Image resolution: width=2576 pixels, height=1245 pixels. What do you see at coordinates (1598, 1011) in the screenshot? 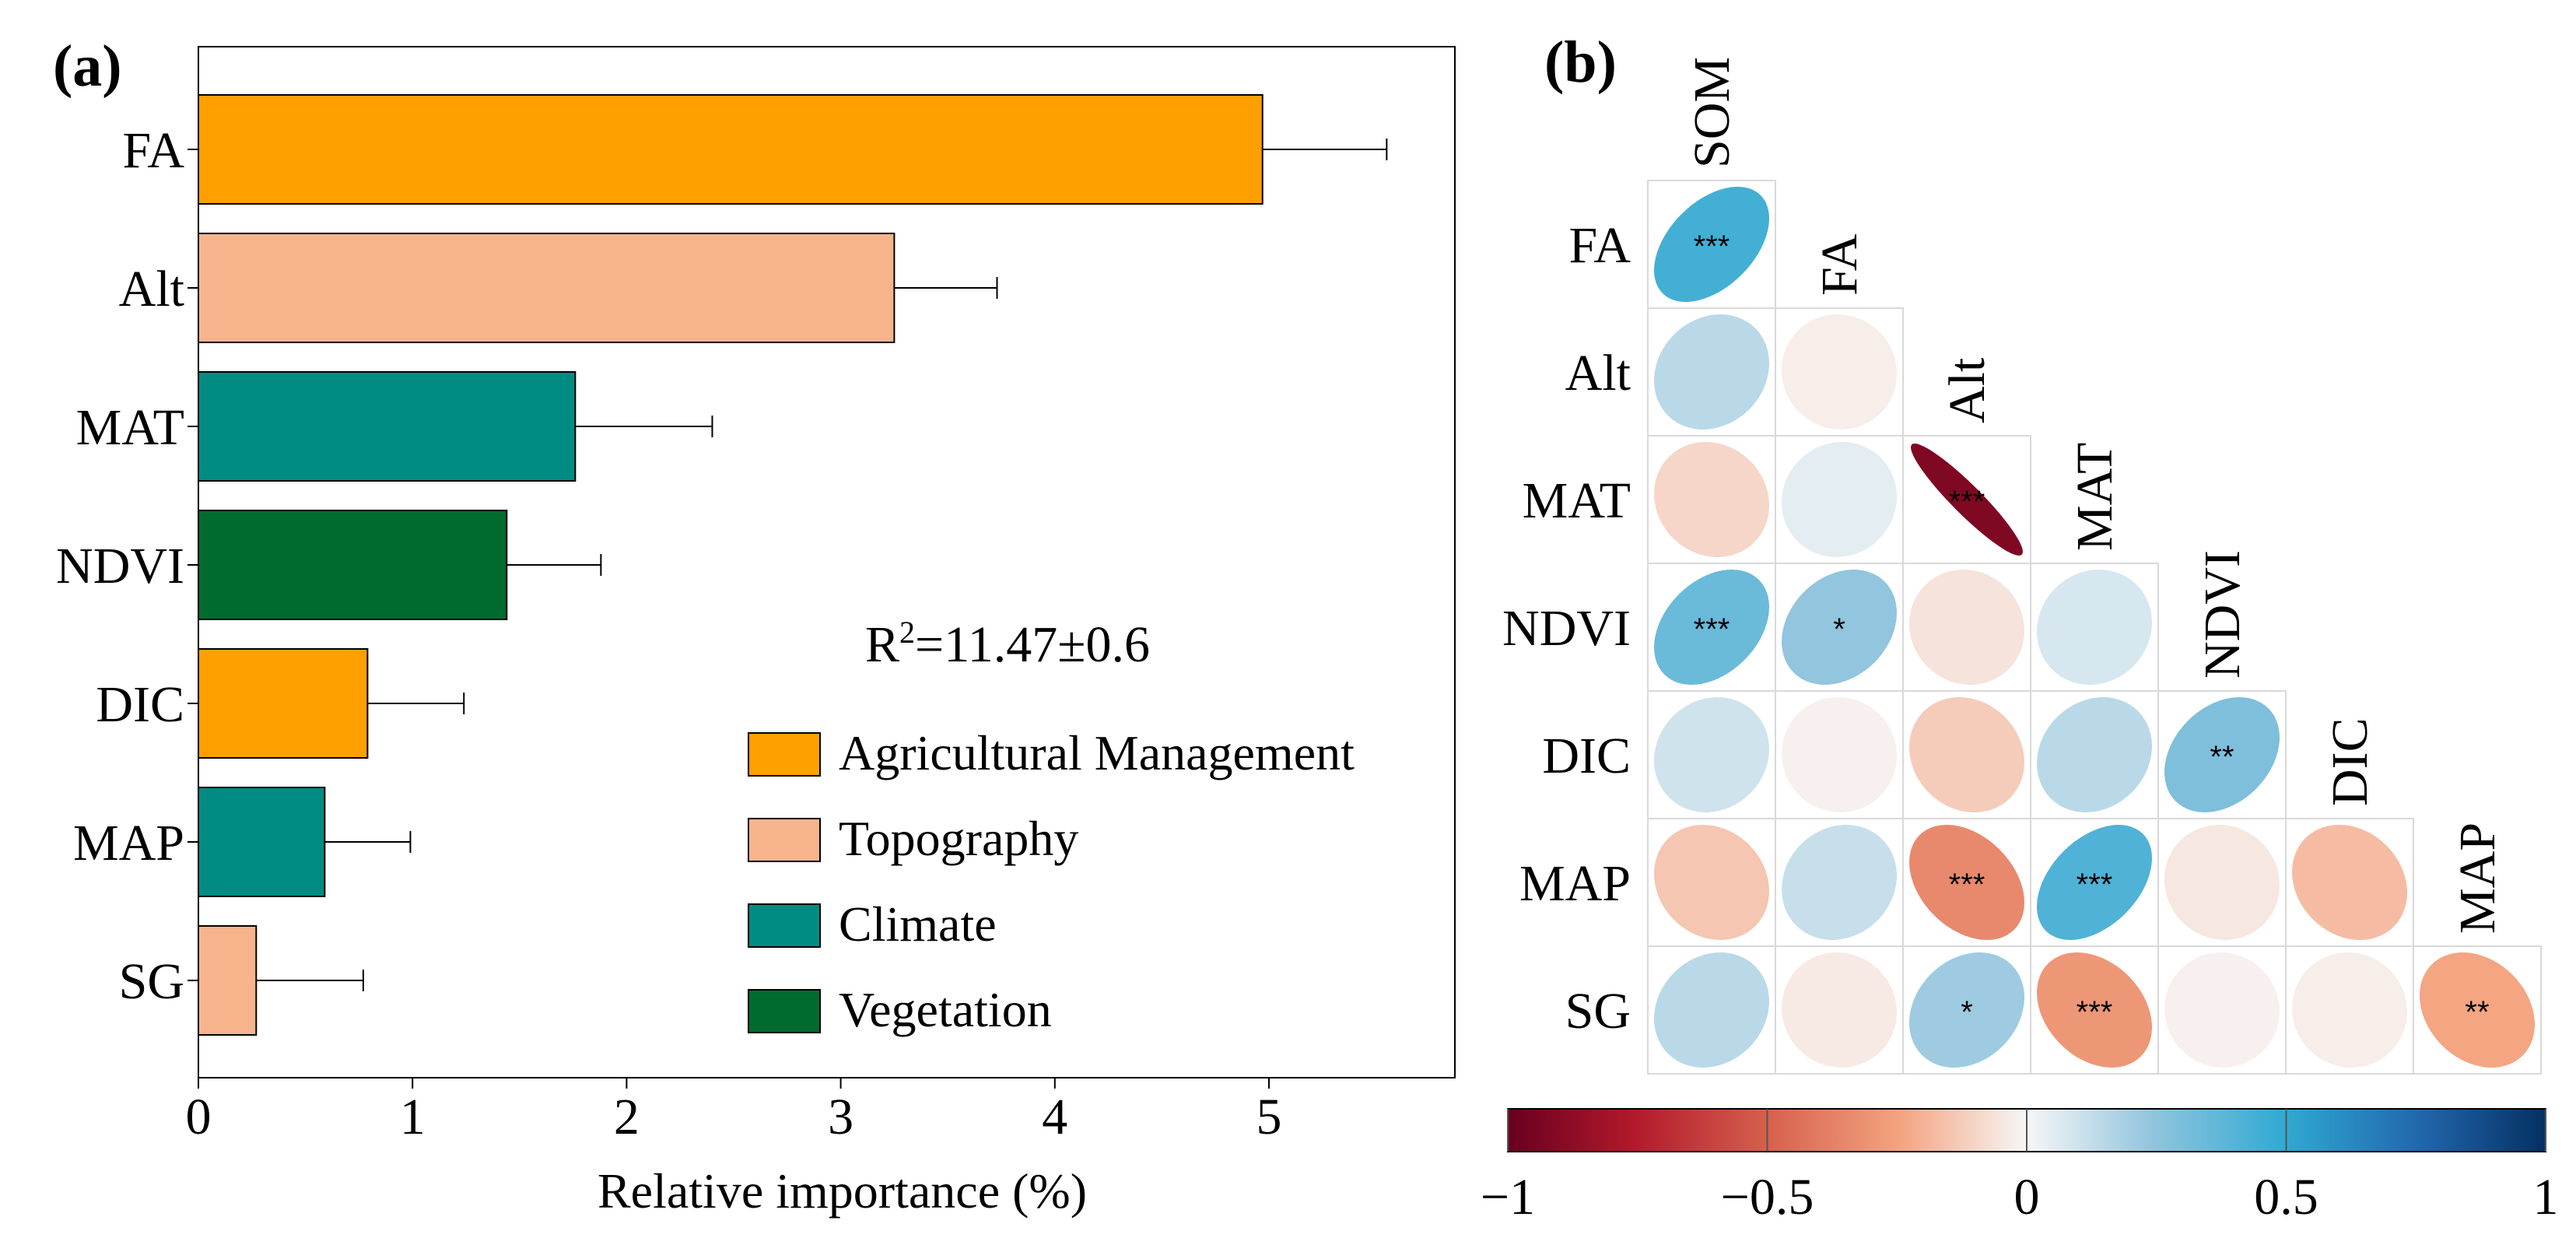
I see `row-label-sg: SG` at bounding box center [1598, 1011].